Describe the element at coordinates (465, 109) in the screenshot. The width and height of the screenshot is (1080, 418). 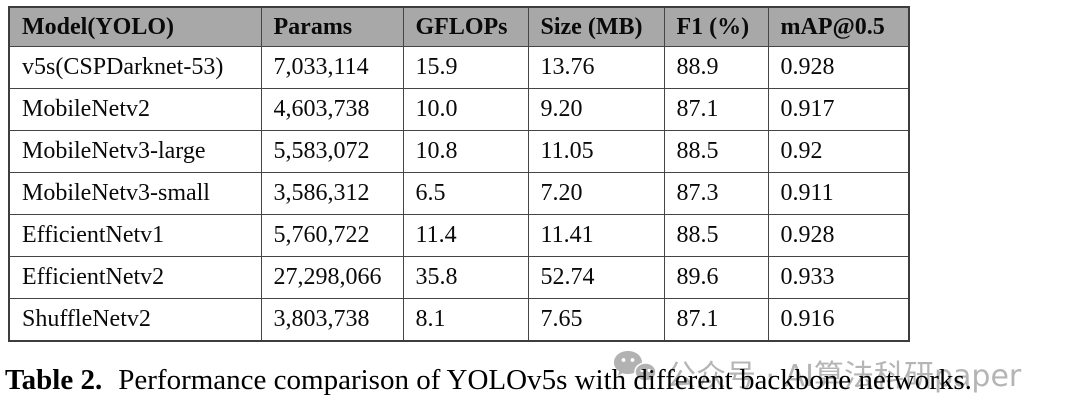
I see `cell-gflops: 10.0` at that location.